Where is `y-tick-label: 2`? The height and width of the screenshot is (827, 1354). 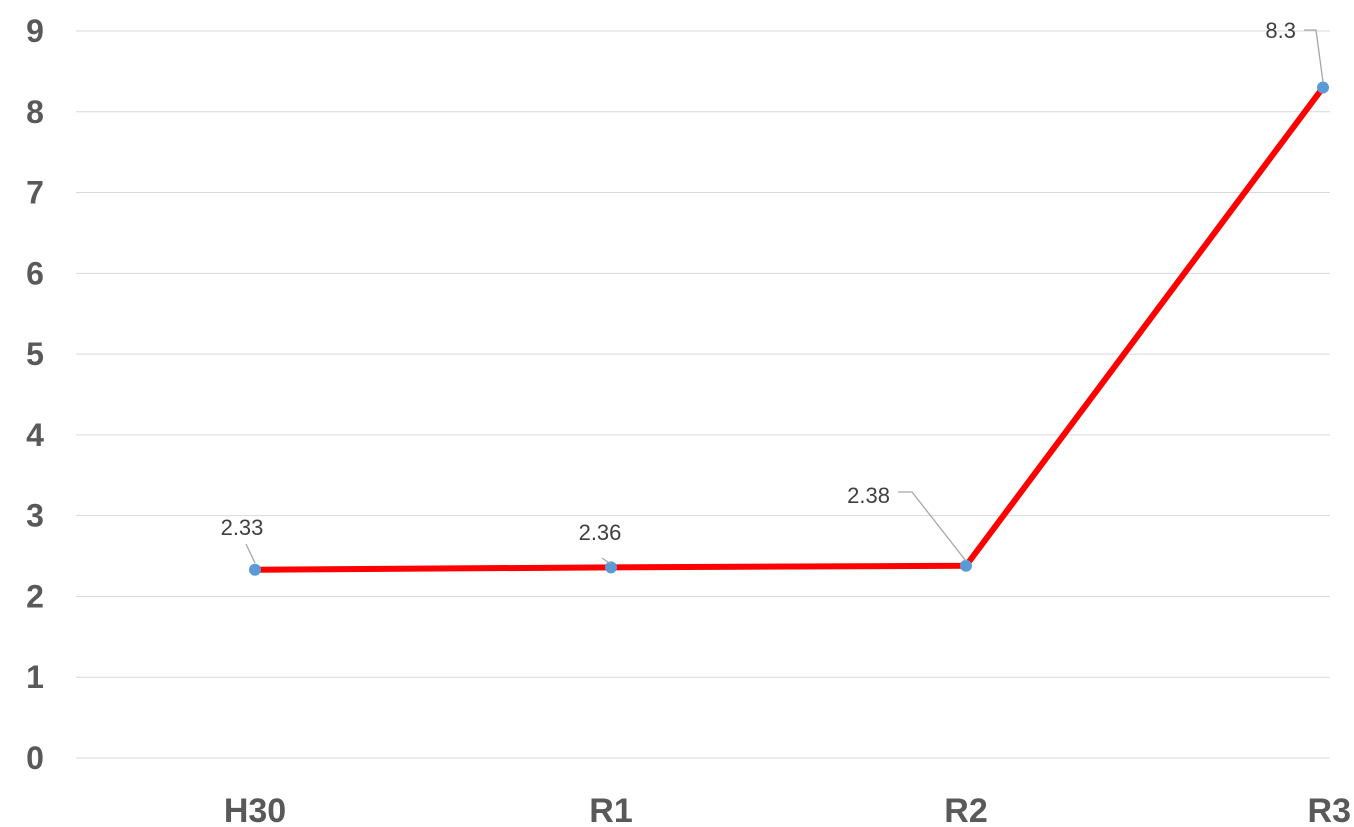
y-tick-label: 2 is located at coordinates (35, 596).